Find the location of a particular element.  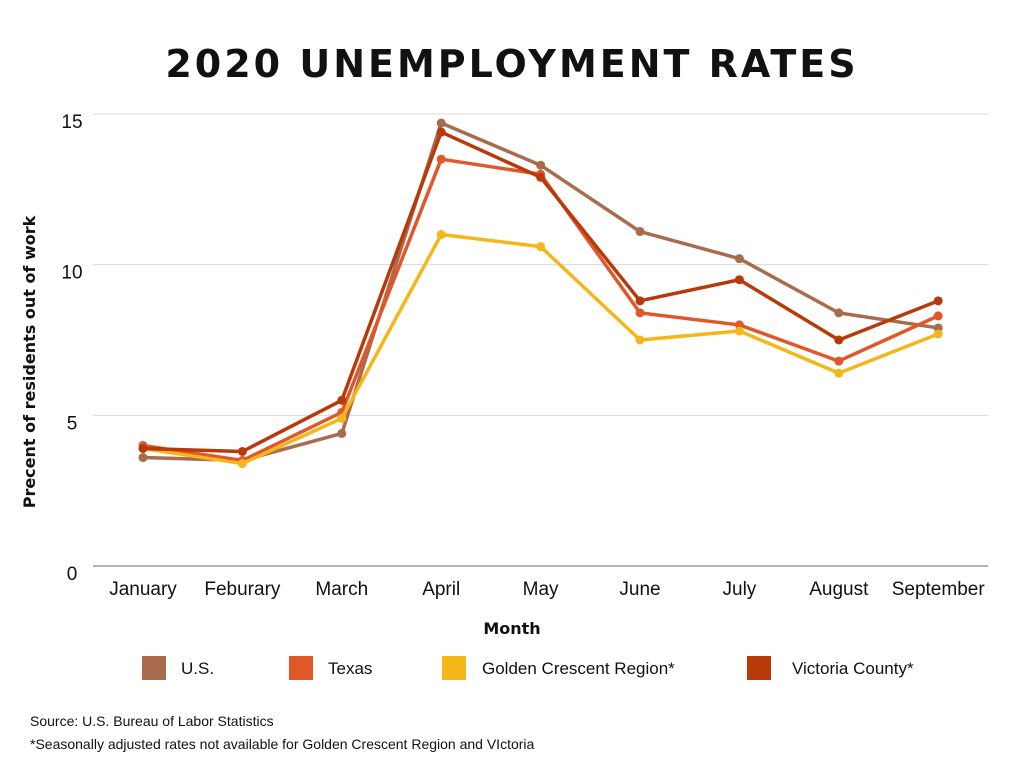

legend-label: Texas is located at coordinates (350, 668).